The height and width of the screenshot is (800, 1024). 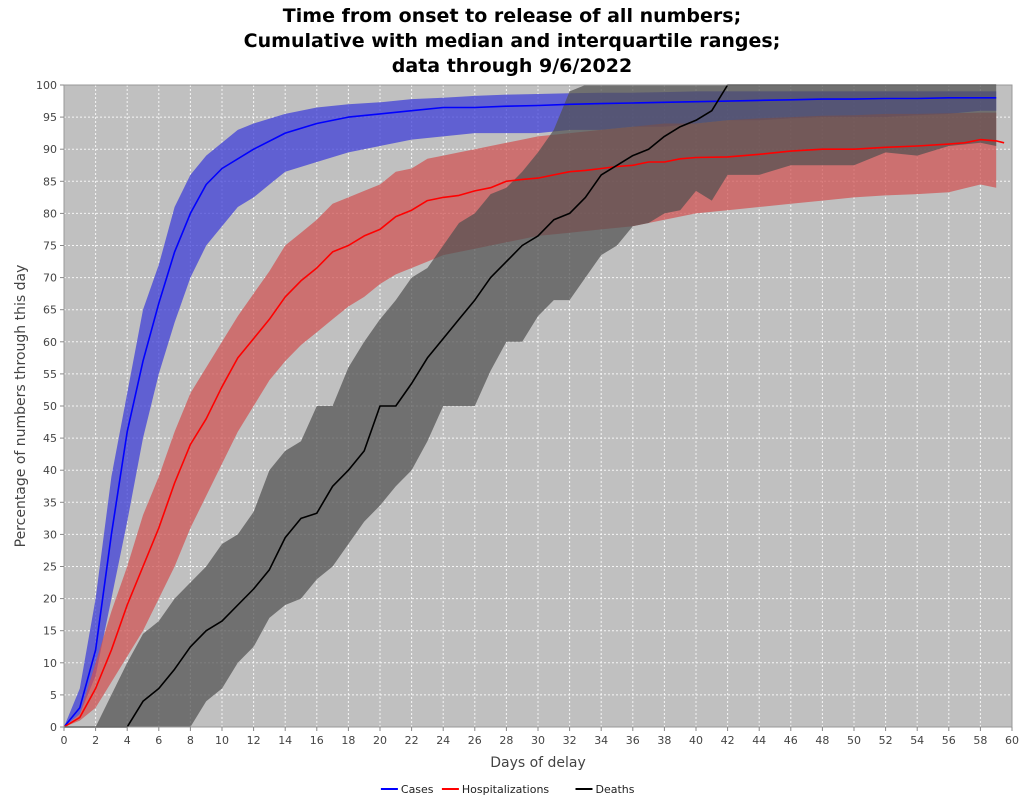 I want to click on x-tick-label: 58, so click(x=980, y=740).